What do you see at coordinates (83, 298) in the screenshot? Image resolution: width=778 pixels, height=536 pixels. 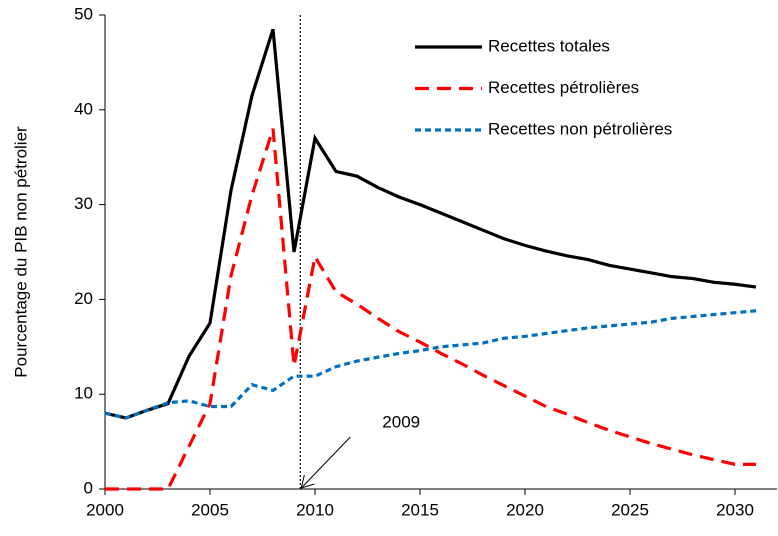 I see `y-tick-label: 20` at bounding box center [83, 298].